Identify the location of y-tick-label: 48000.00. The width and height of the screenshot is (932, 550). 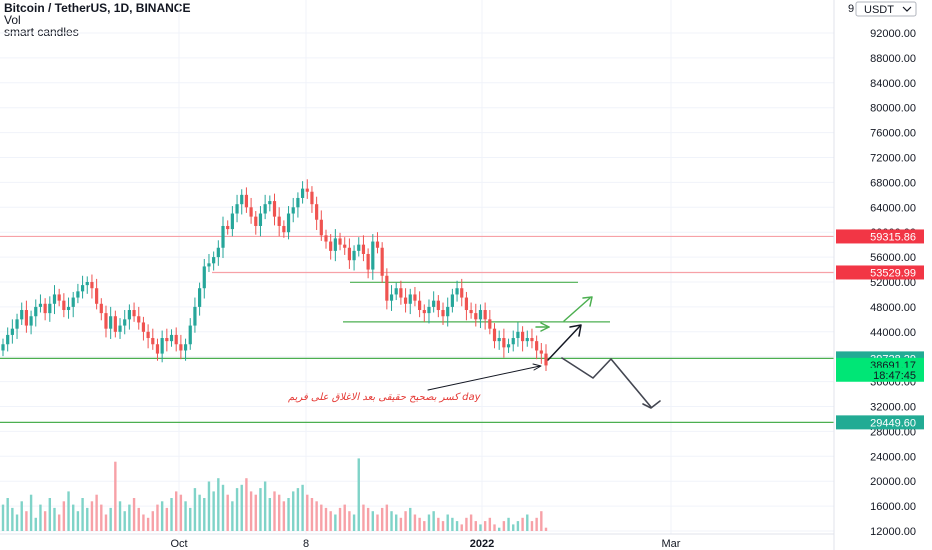
(893, 308).